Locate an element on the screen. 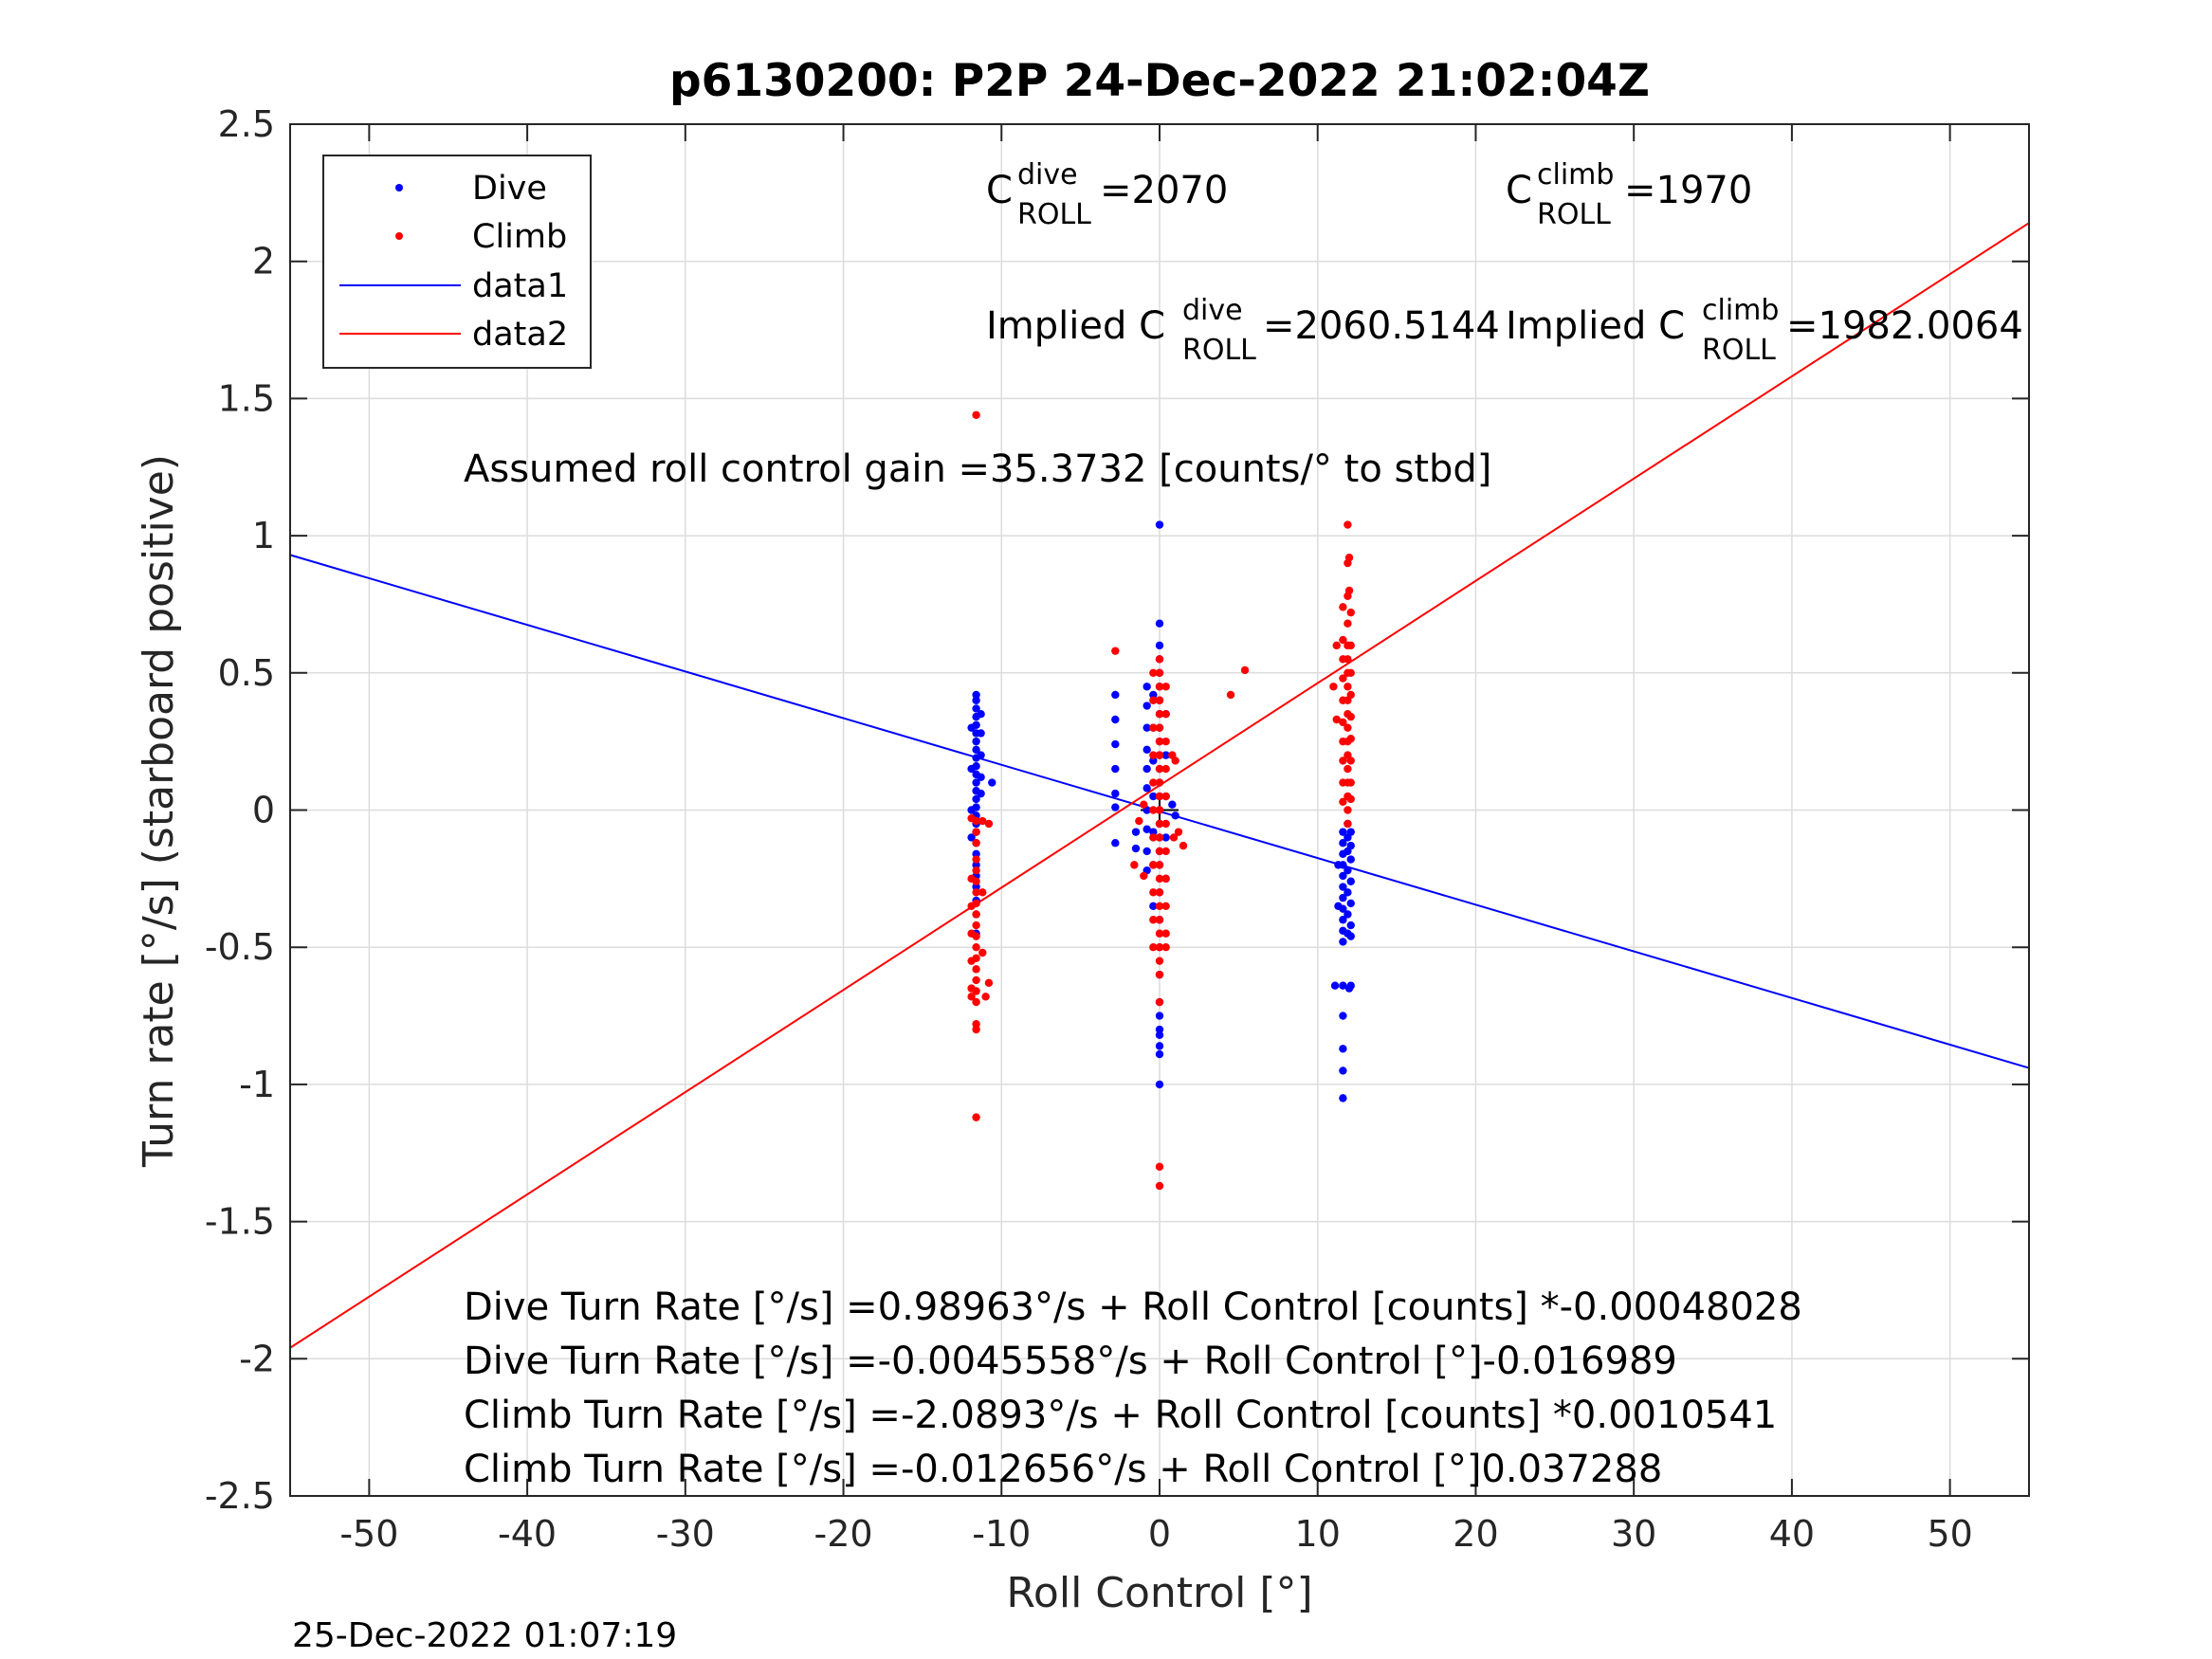 The height and width of the screenshot is (1659, 2212). implied-c-roll-dive-annotation: Implied C dive ROLL =2060.5144 is located at coordinates (1243, 330).